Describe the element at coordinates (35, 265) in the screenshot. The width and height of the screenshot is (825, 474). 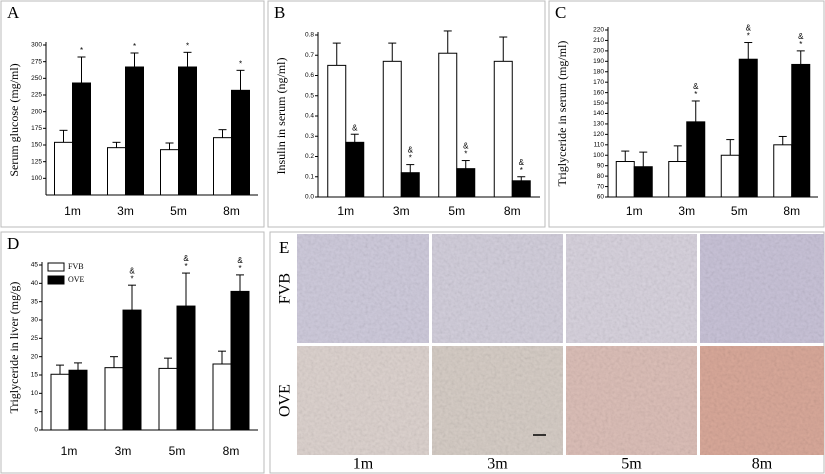
I see `y-tick-label: 45` at that location.